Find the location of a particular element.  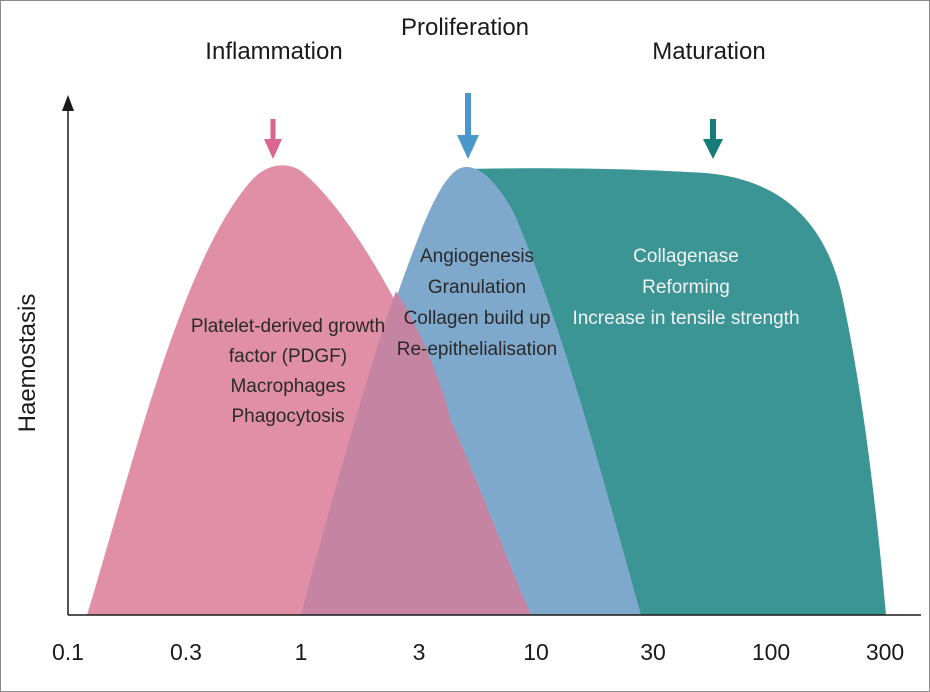

x-tick-label: 3 is located at coordinates (419, 652).